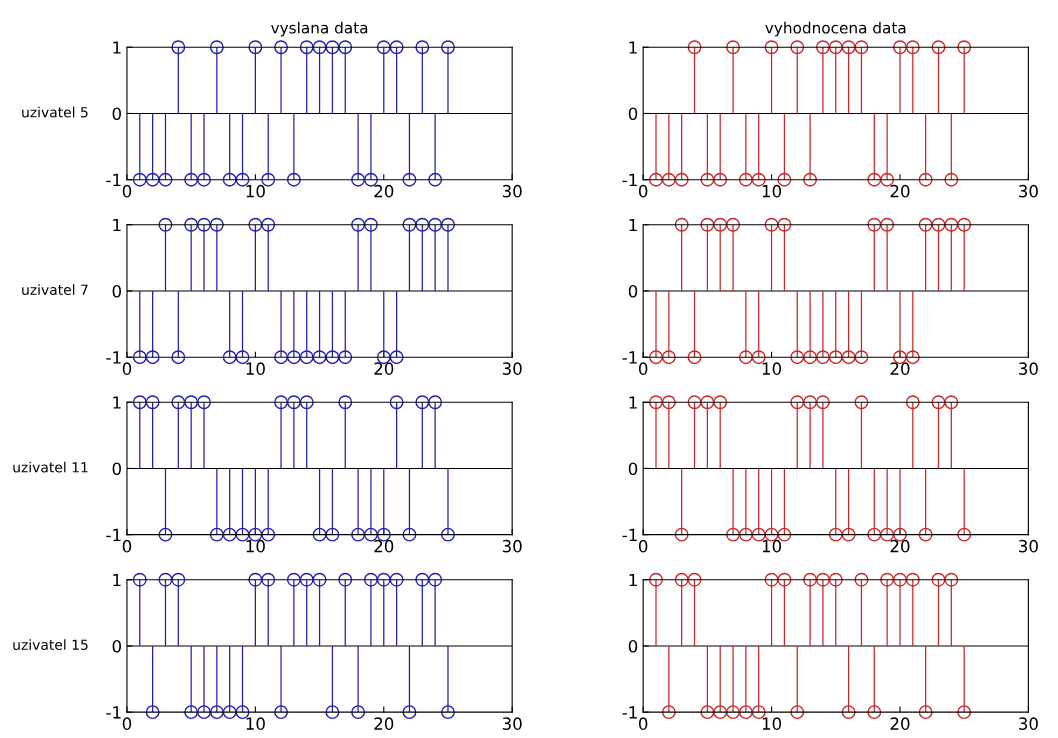  What do you see at coordinates (50, 644) in the screenshot?
I see `y-axis-title: uzivatel 15` at bounding box center [50, 644].